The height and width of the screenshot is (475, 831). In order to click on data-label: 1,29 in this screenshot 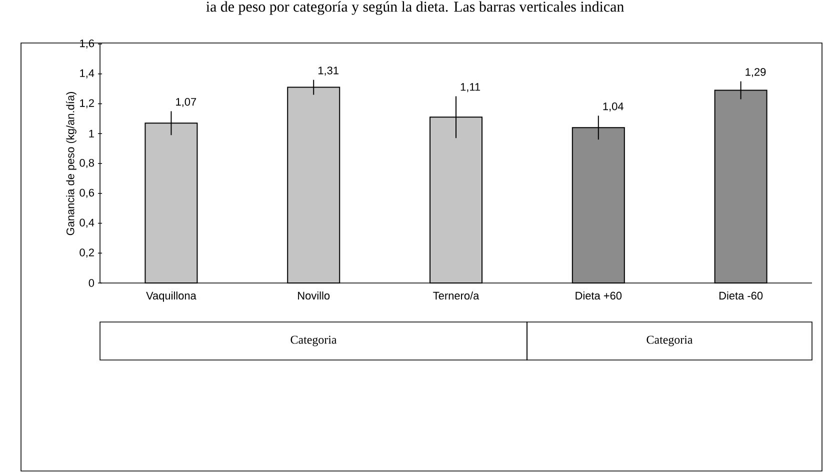, I will do `click(756, 73)`.